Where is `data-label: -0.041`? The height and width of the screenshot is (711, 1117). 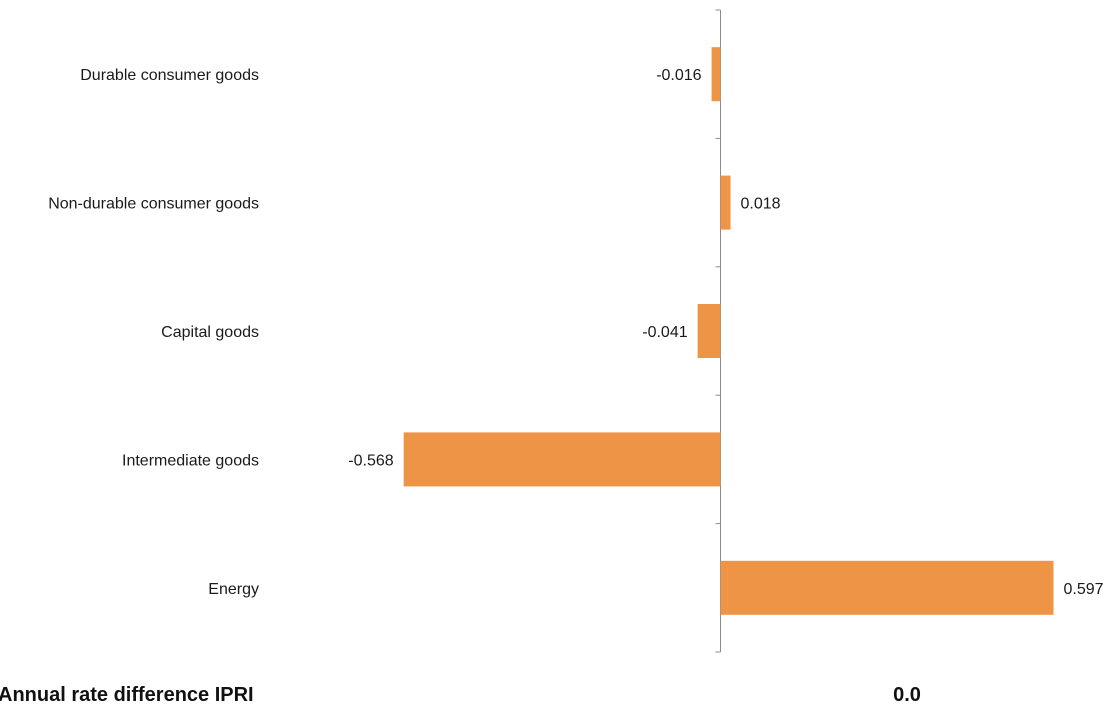 data-label: -0.041 is located at coordinates (664, 332).